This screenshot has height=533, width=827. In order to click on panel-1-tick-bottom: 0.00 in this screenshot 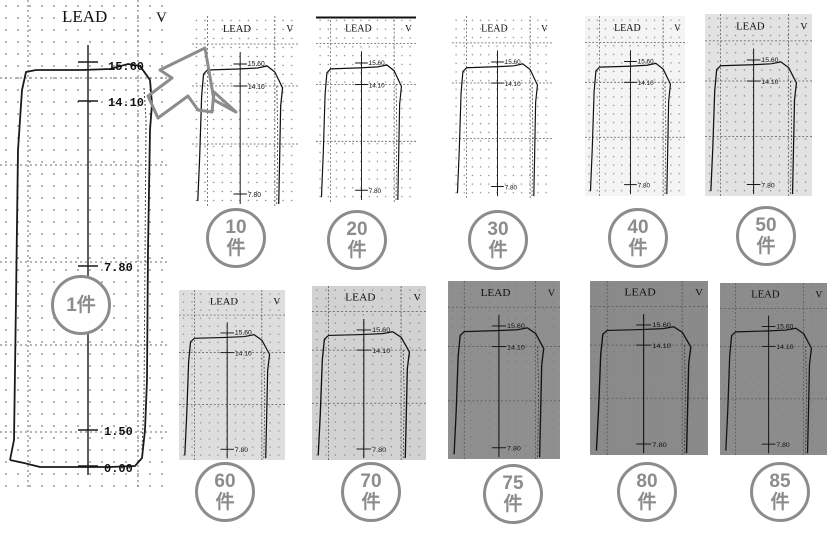, I will do `click(118, 469)`.